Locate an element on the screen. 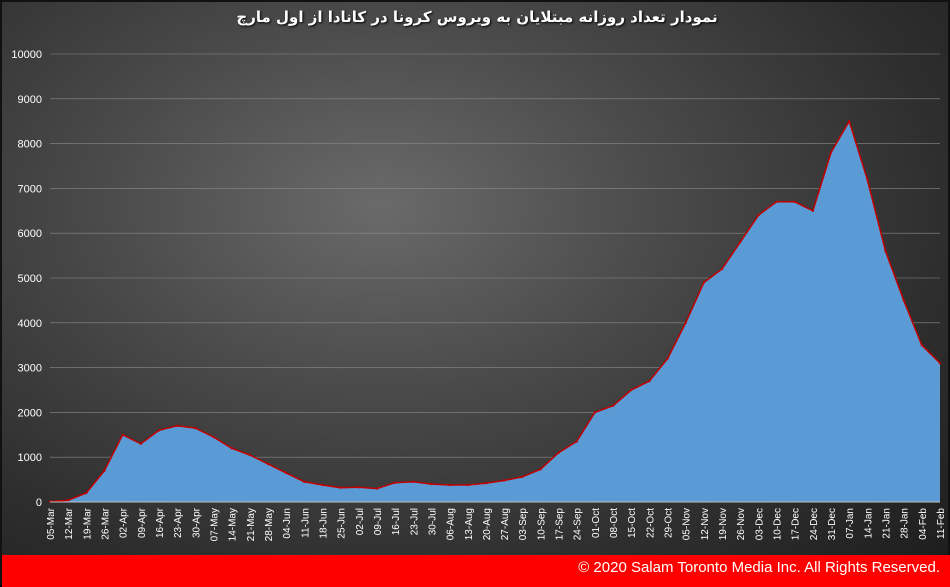  x-tick-label: 15-Oct is located at coordinates (632, 523).